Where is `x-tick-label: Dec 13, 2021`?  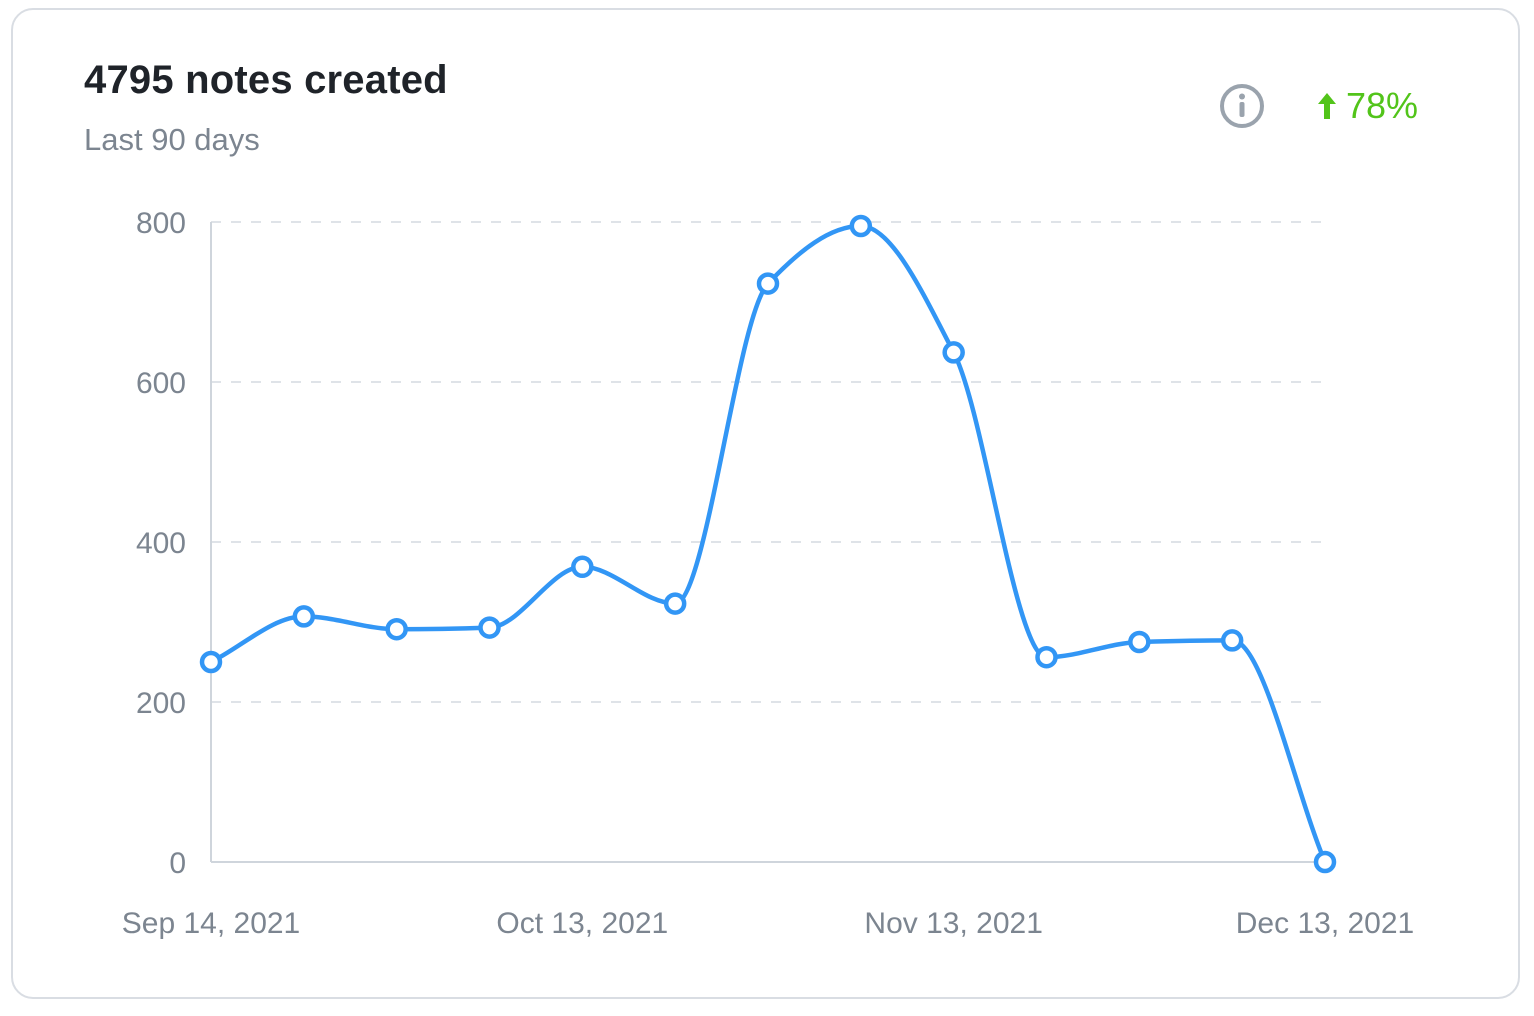 x-tick-label: Dec 13, 2021 is located at coordinates (1325, 923).